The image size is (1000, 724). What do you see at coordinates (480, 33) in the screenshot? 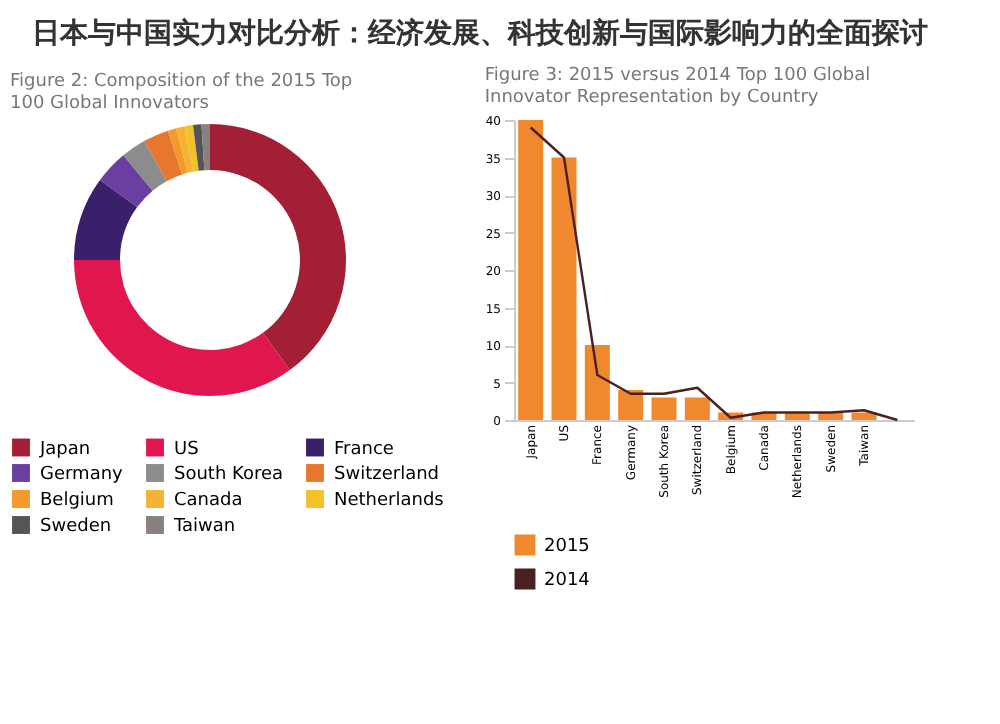
I see `text: 日本与中国实力对比分析：经济发展、科技创新与国际影响力的全面探讨` at bounding box center [480, 33].